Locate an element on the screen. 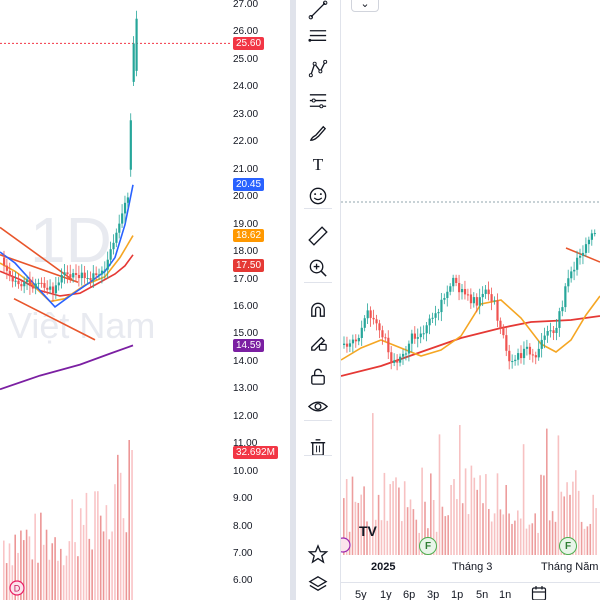 Image resolution: width=600 pixels, height=600 pixels. emoji-tool-icon is located at coordinates (318, 196).